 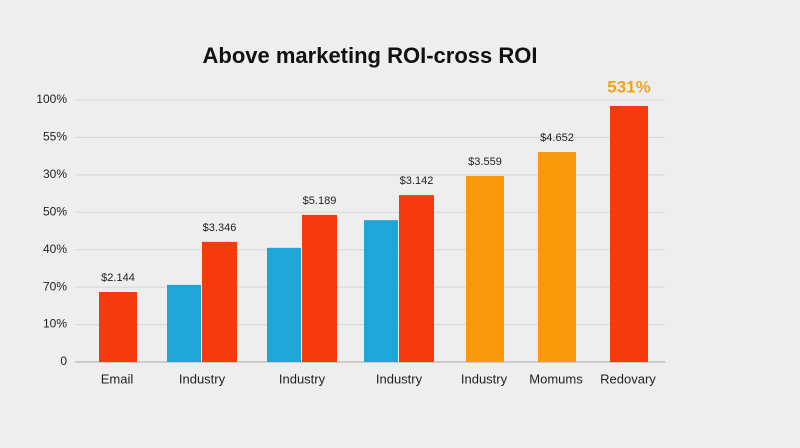 What do you see at coordinates (556, 378) in the screenshot?
I see `x-tick-label: Momums` at bounding box center [556, 378].